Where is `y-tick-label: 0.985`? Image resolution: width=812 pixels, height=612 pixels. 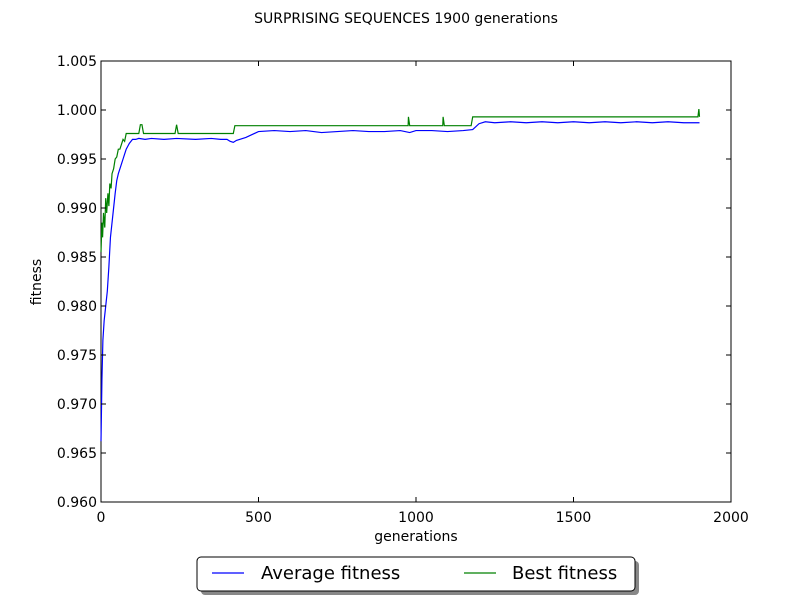 y-tick-label: 0.985 is located at coordinates (77, 258).